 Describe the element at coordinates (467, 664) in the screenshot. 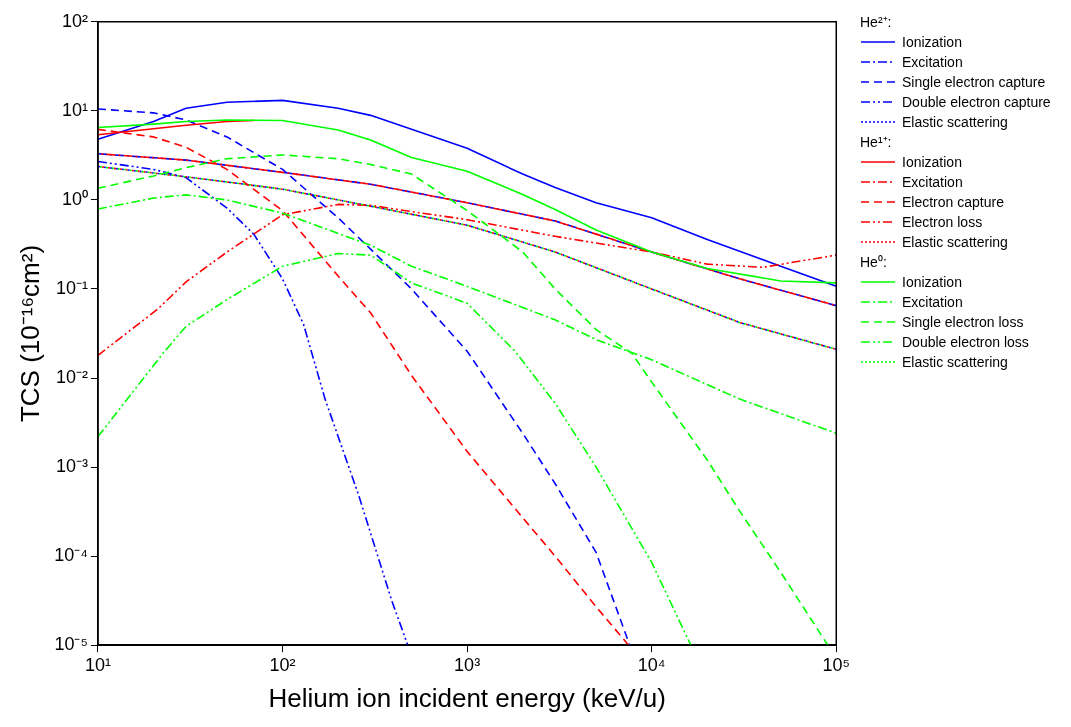

I see `x-tick-label: 10³` at that location.